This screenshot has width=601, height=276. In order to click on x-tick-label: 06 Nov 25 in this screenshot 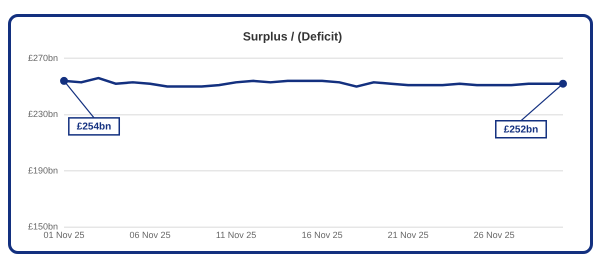, I will do `click(150, 235)`.